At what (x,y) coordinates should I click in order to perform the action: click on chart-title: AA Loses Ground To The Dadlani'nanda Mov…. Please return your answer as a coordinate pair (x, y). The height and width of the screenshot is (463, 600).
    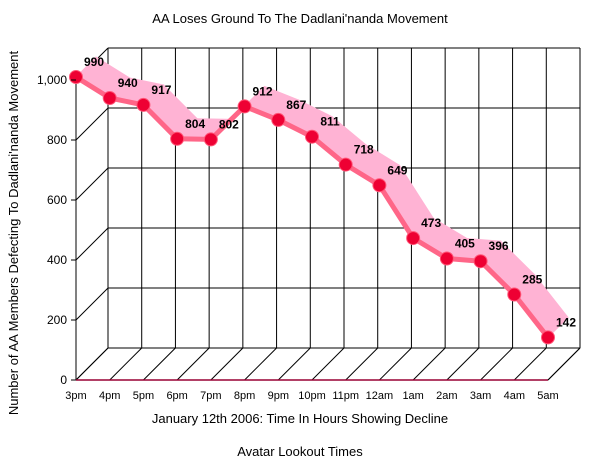
    Looking at the image, I should click on (300, 18).